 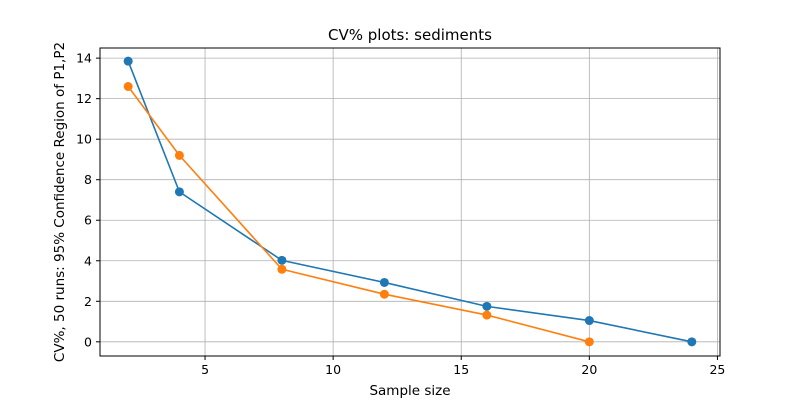 What do you see at coordinates (88, 220) in the screenshot?
I see `y-tick-label: 6` at bounding box center [88, 220].